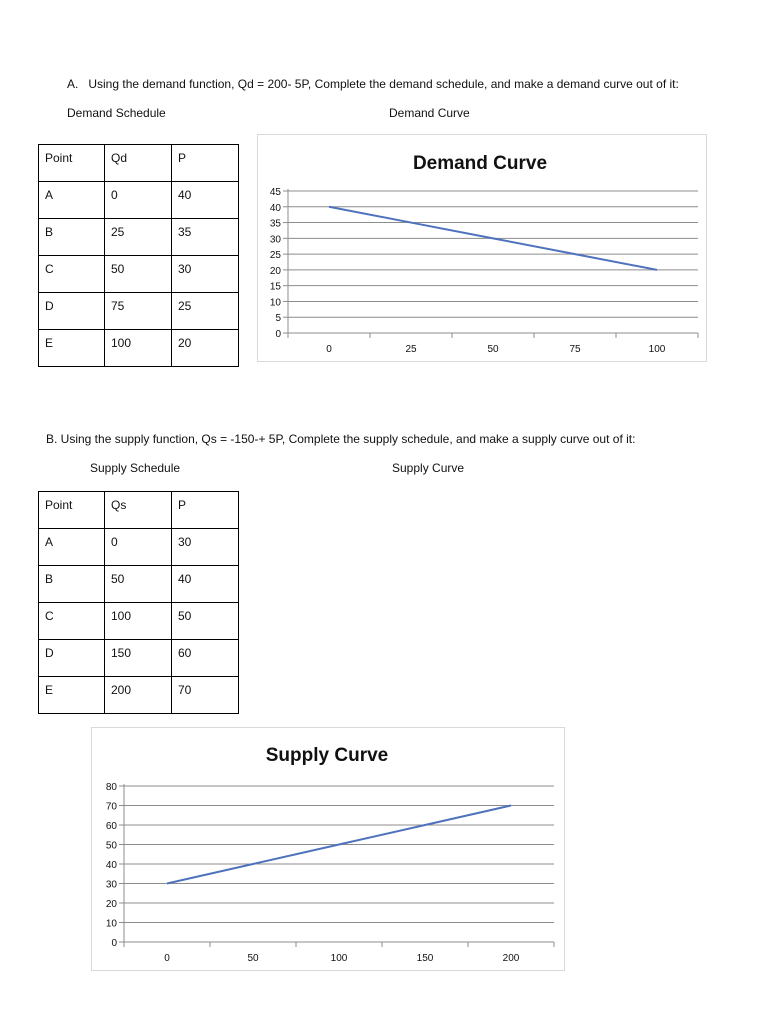  I want to click on cell-qd: 50, so click(138, 274).